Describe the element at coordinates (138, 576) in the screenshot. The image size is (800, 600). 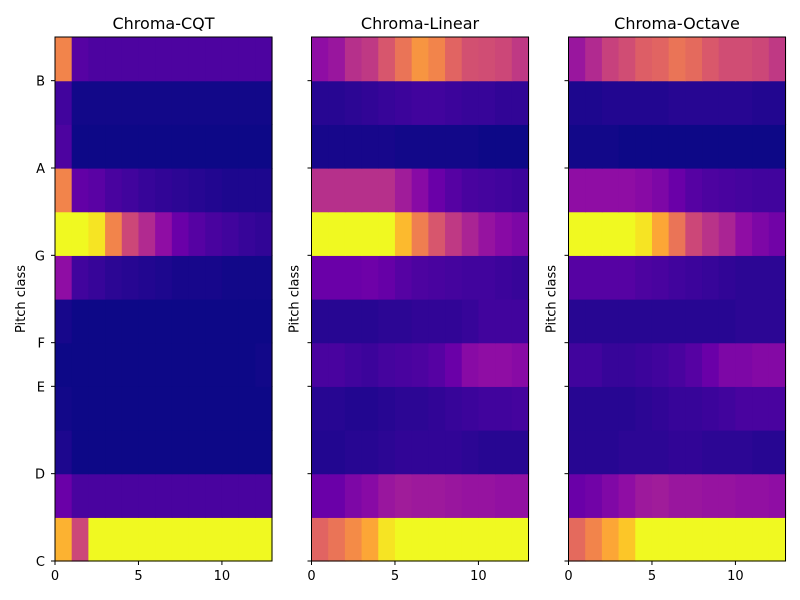
I see `x-tick-label: 5` at that location.